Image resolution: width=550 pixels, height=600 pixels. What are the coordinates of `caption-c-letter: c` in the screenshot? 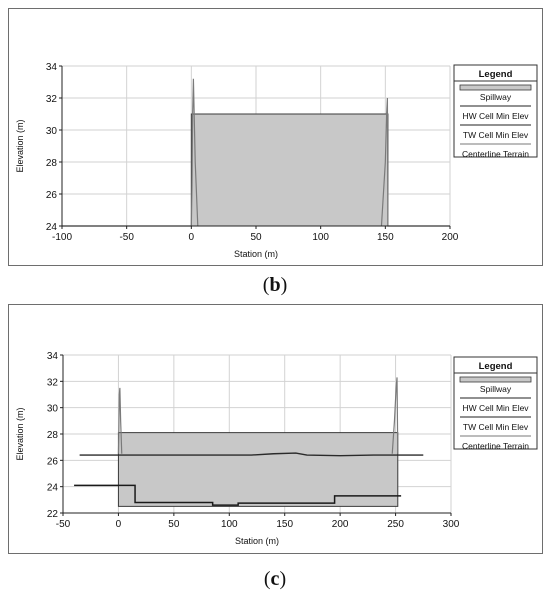 It's located at (275, 579).